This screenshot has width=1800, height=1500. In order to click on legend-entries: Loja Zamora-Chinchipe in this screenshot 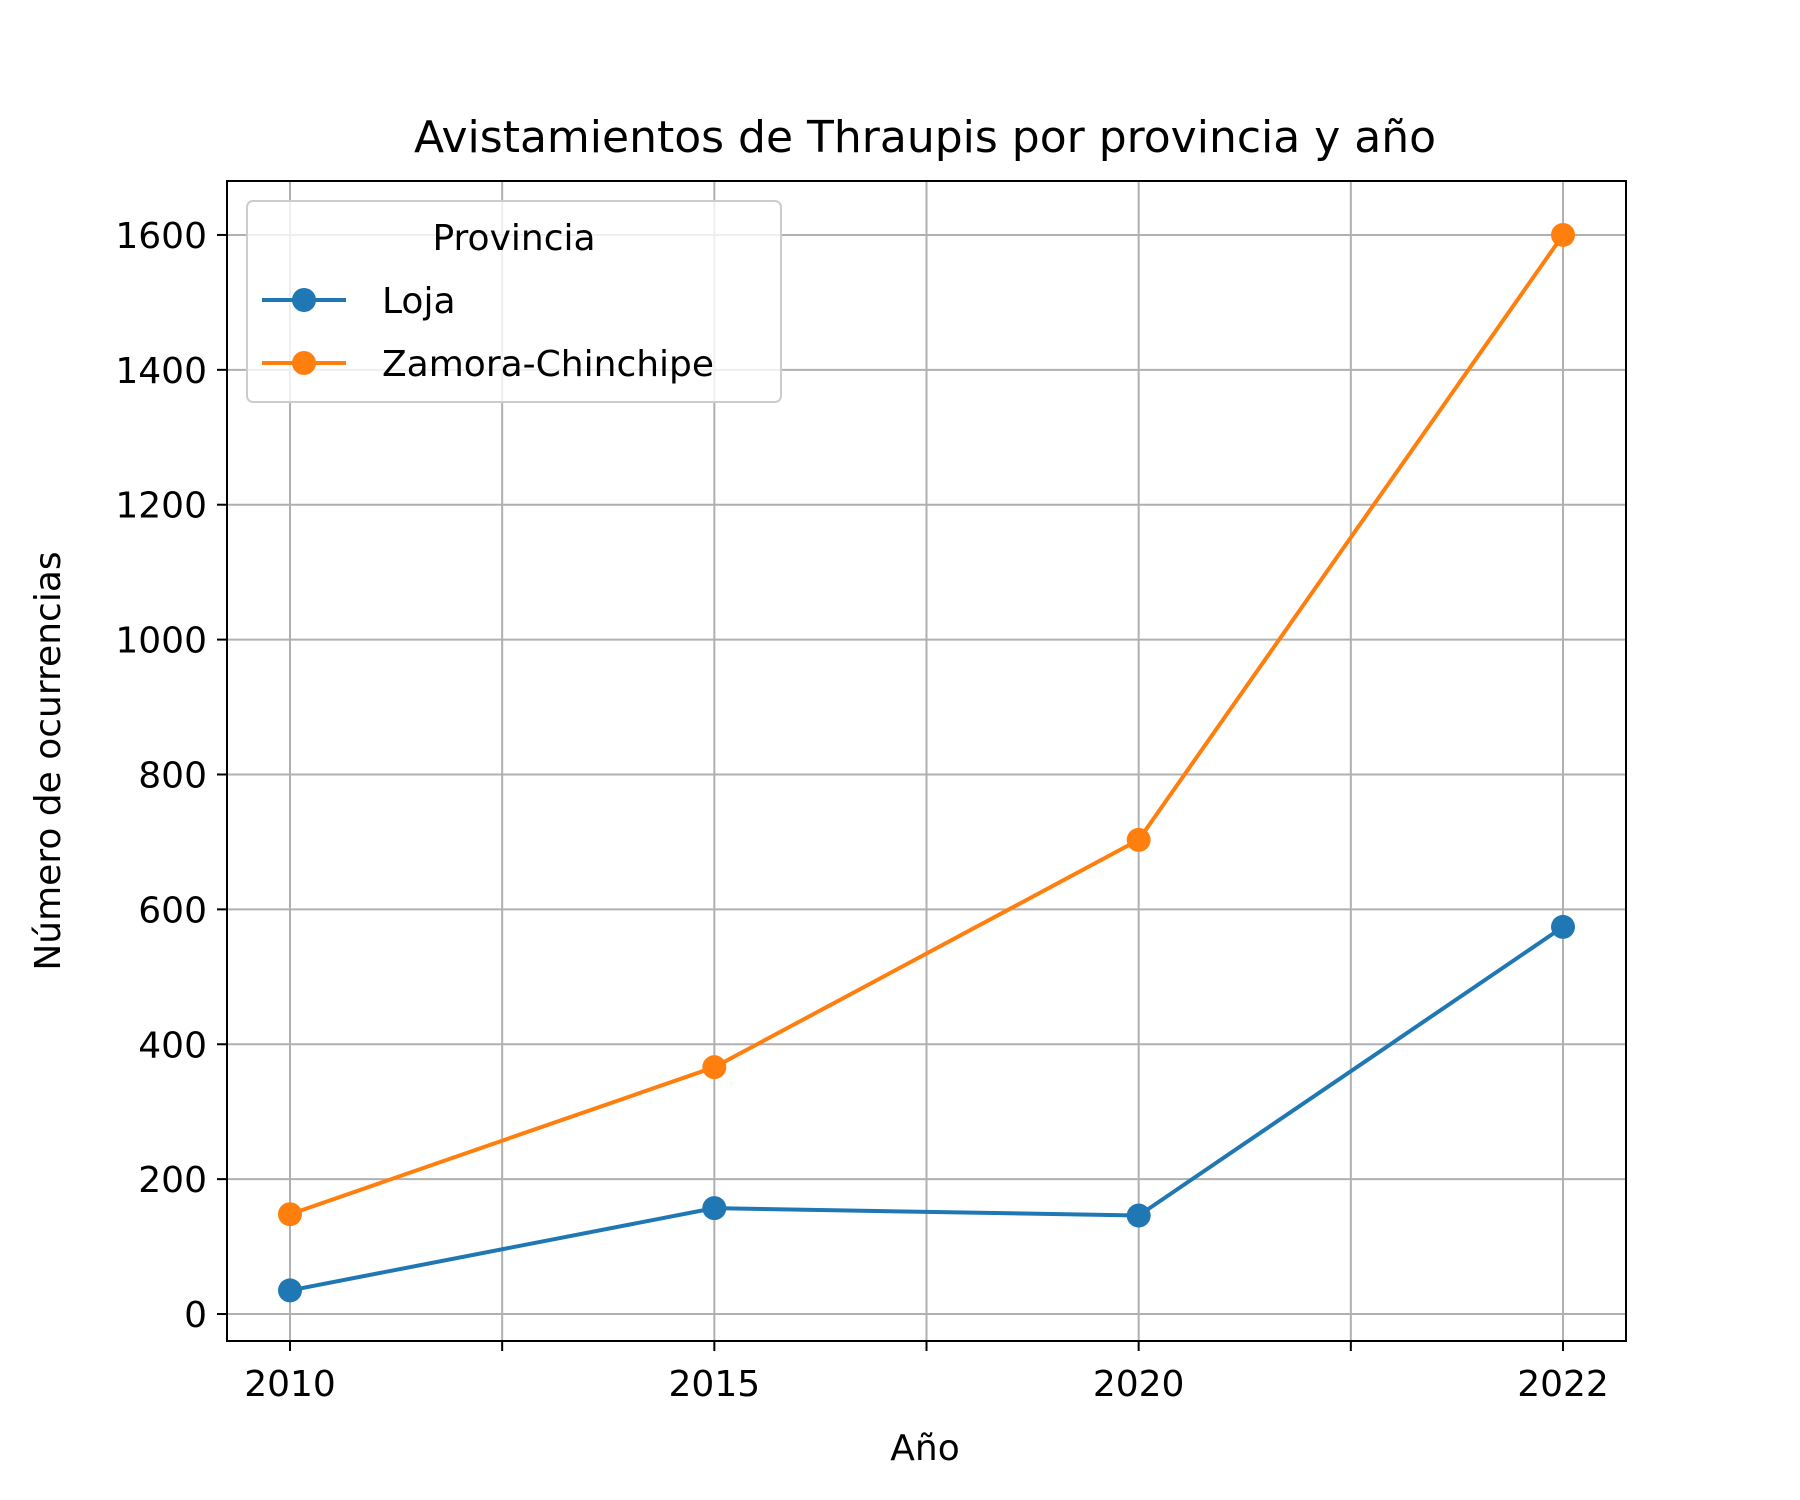, I will do `click(488, 333)`.